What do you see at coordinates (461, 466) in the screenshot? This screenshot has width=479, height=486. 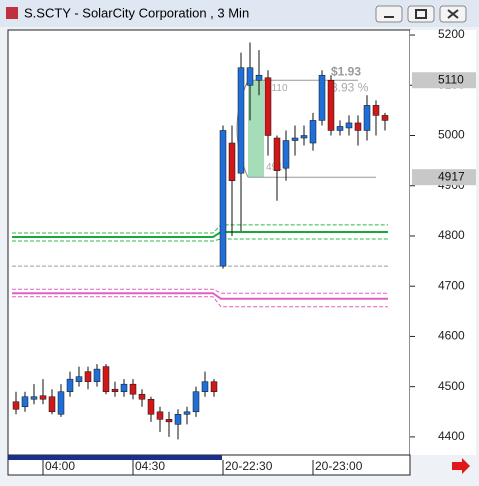 I see `scroll-arrow` at bounding box center [461, 466].